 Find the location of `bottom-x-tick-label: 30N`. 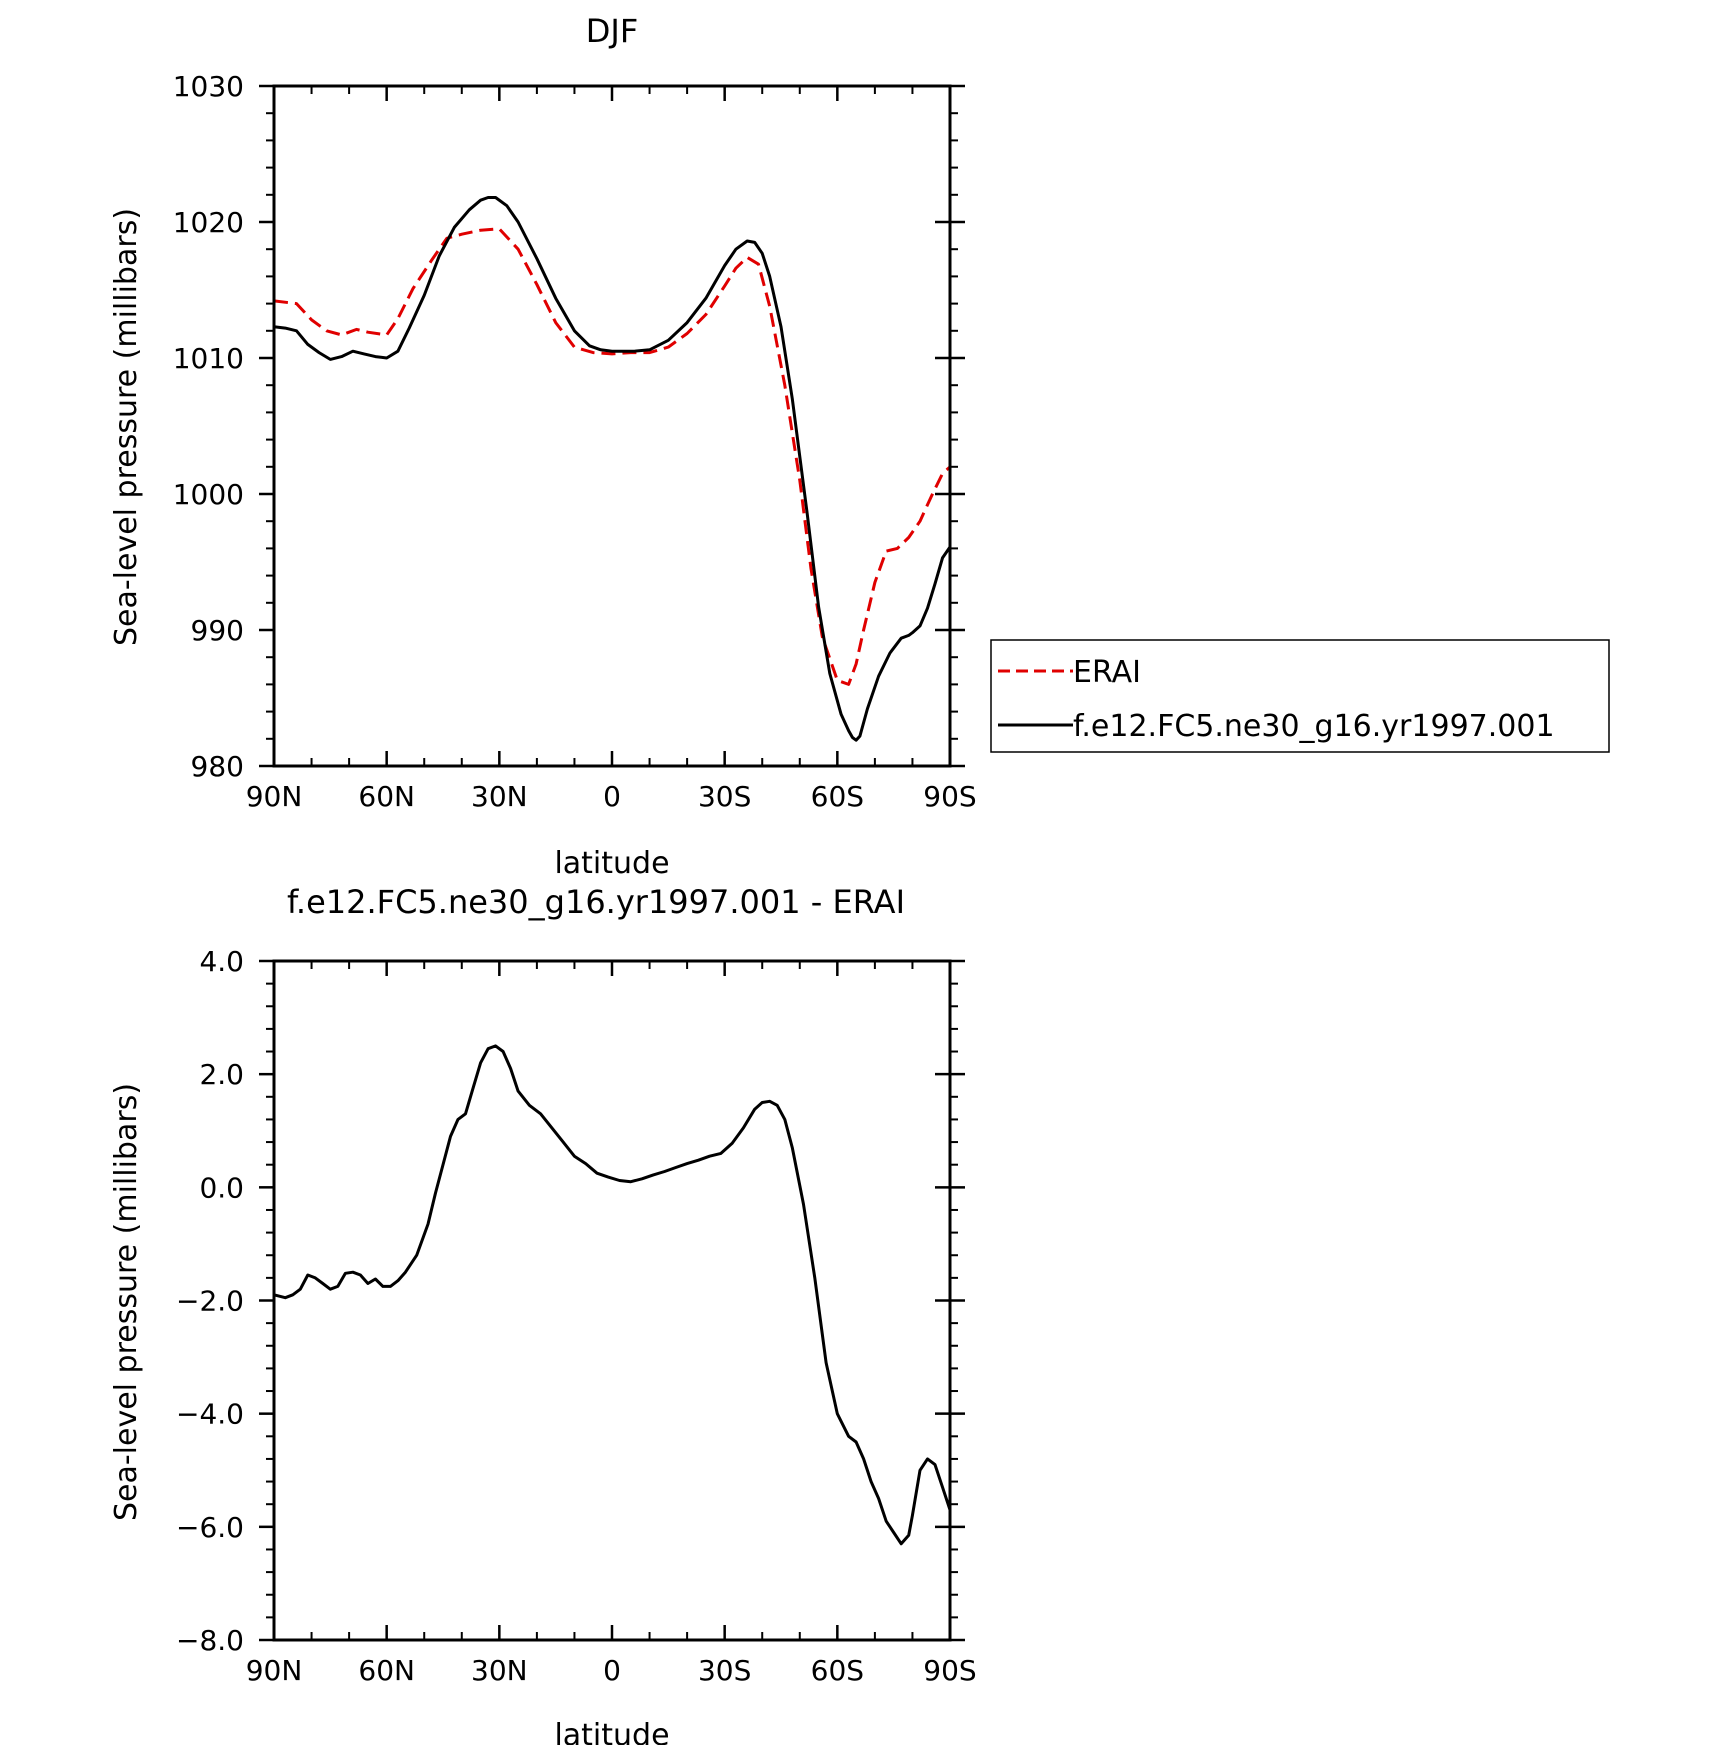

bottom-x-tick-label: 30N is located at coordinates (499, 1670).